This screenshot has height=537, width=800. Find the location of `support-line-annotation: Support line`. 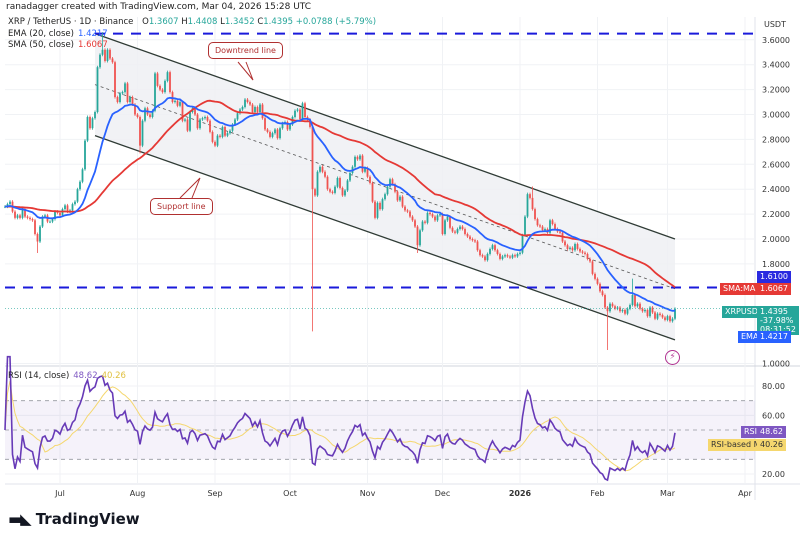

support-line-annotation: Support line is located at coordinates (181, 206).